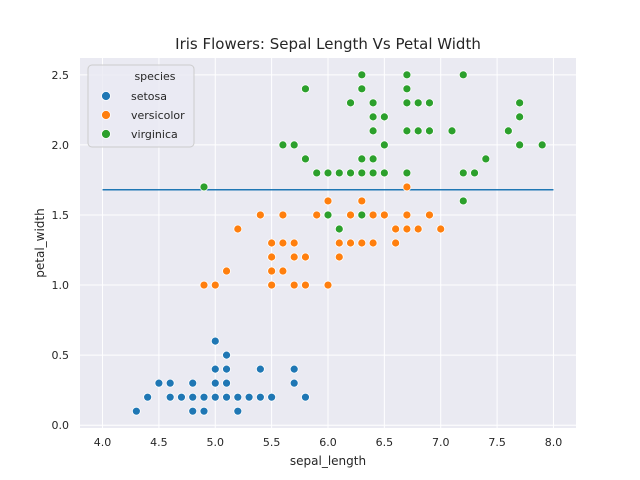  Describe the element at coordinates (40, 242) in the screenshot. I see `y-axis-label: petal_width` at that location.